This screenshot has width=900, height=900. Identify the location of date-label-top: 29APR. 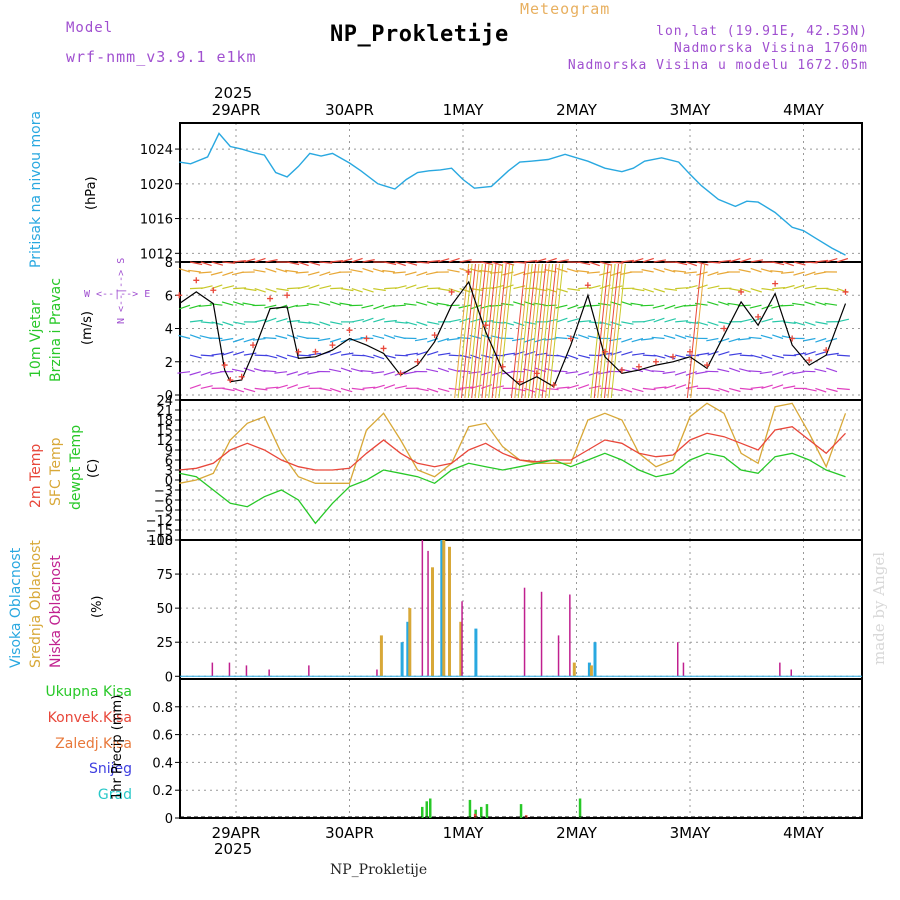
(236, 110).